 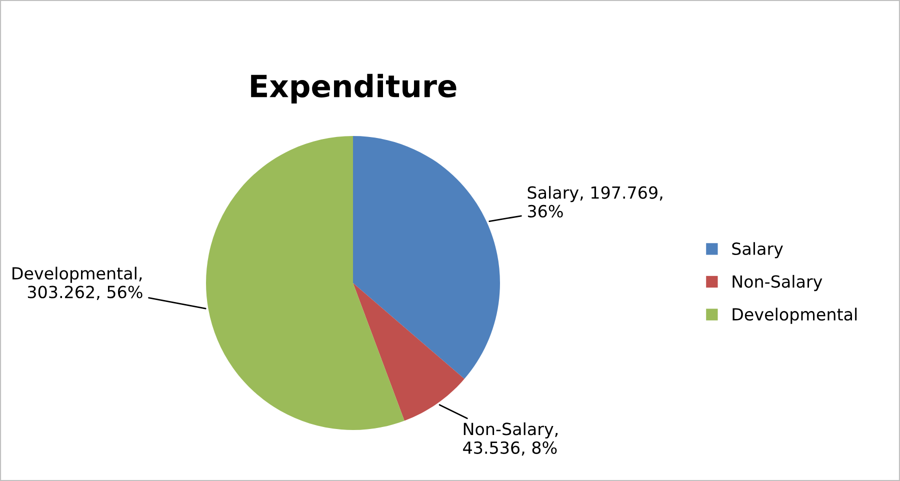 What do you see at coordinates (353, 89) in the screenshot?
I see `chart-title: Expenditure` at bounding box center [353, 89].